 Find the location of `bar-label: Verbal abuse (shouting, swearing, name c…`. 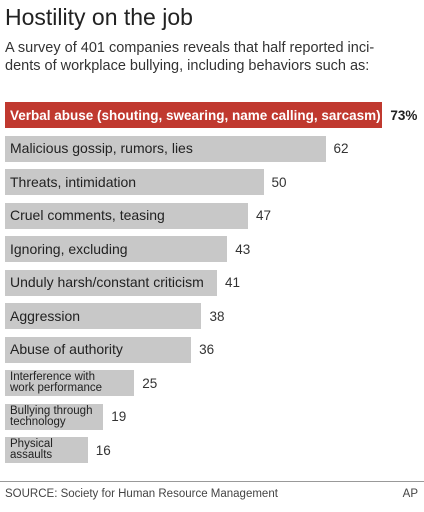

bar-label: Verbal abuse (shouting, swearing, name c… is located at coordinates (195, 115).